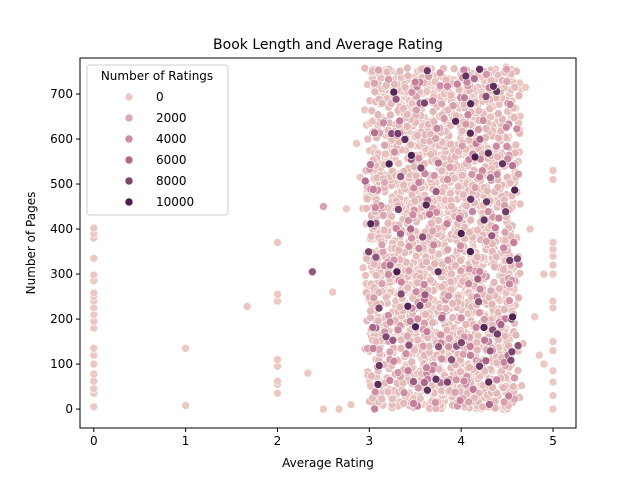 The image size is (640, 480). I want to click on legend-label: 4000, so click(171, 139).